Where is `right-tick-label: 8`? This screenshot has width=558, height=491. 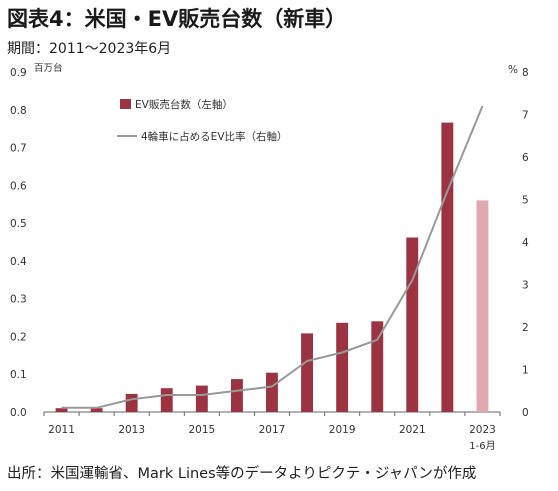 right-tick-label: 8 is located at coordinates (525, 73).